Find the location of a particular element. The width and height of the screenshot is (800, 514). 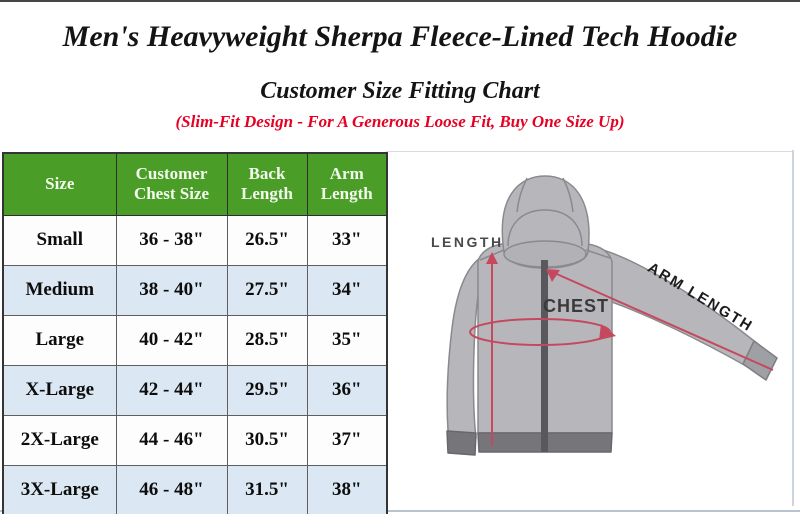

size-cell: Small is located at coordinates (59, 240).